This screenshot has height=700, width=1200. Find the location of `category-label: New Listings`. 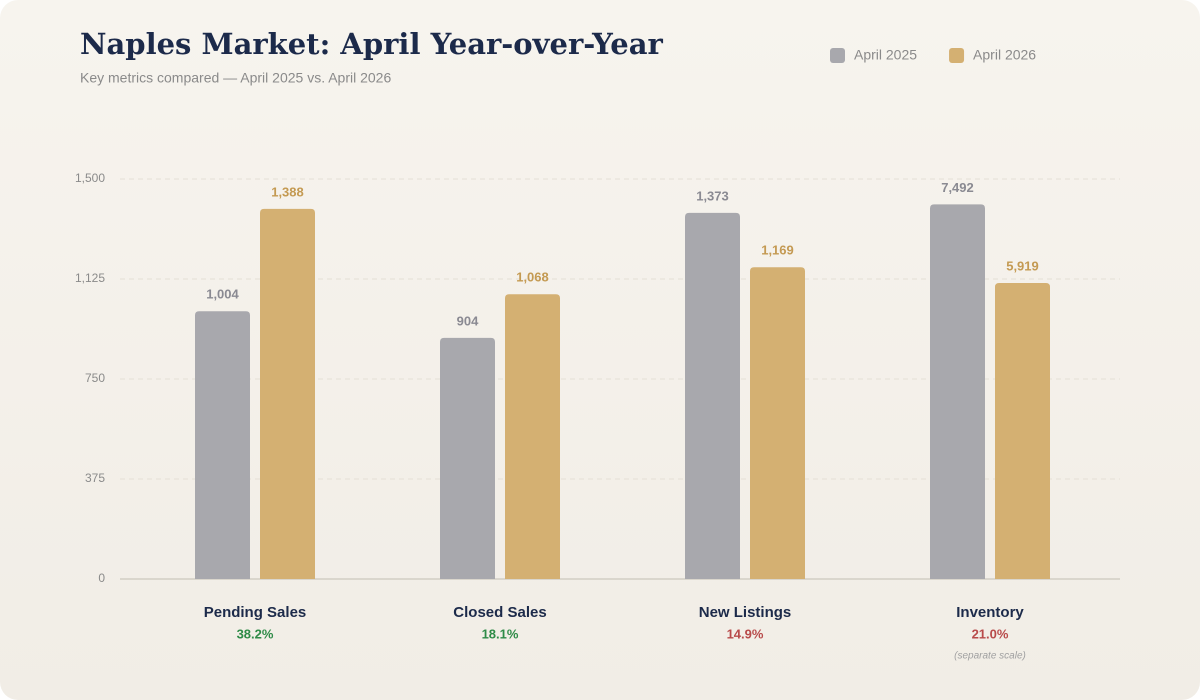

category-label: New Listings is located at coordinates (745, 612).